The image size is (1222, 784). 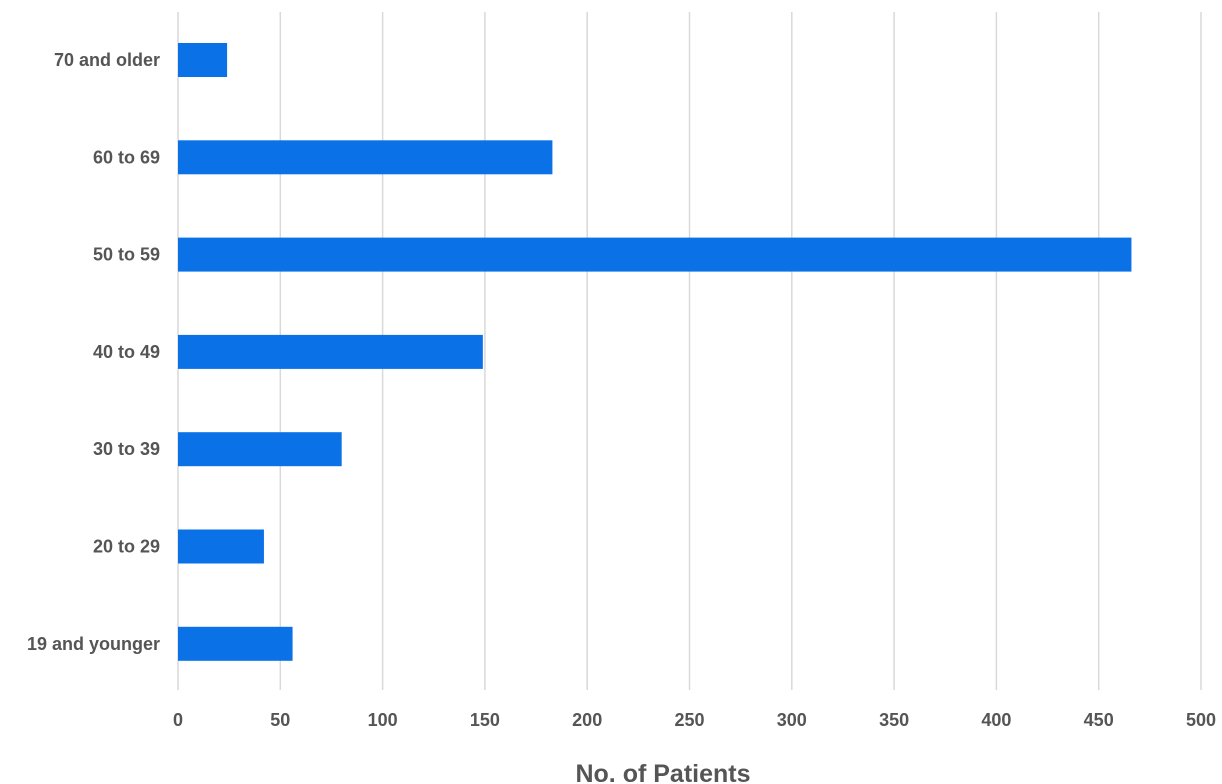 What do you see at coordinates (792, 720) in the screenshot?
I see `x-tick-label: 300` at bounding box center [792, 720].